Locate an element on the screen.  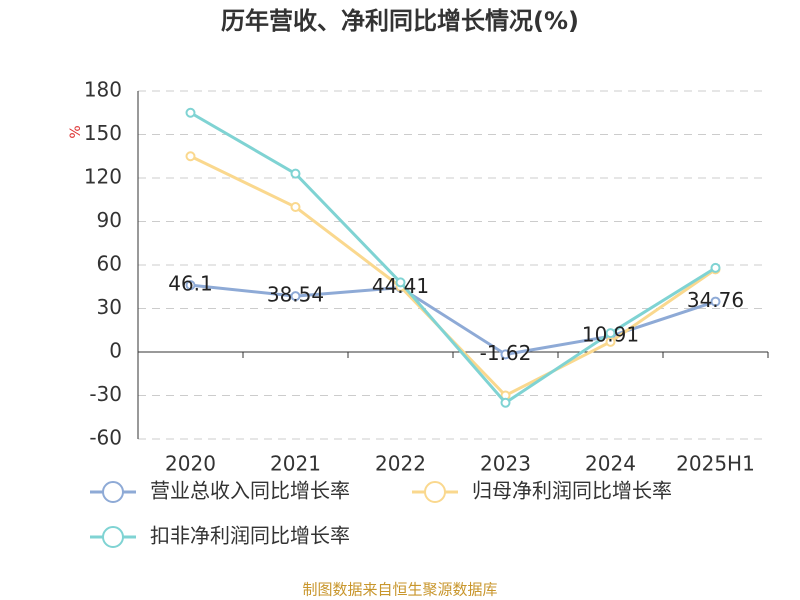
x-tick-label: 2024 is located at coordinates (610, 464).